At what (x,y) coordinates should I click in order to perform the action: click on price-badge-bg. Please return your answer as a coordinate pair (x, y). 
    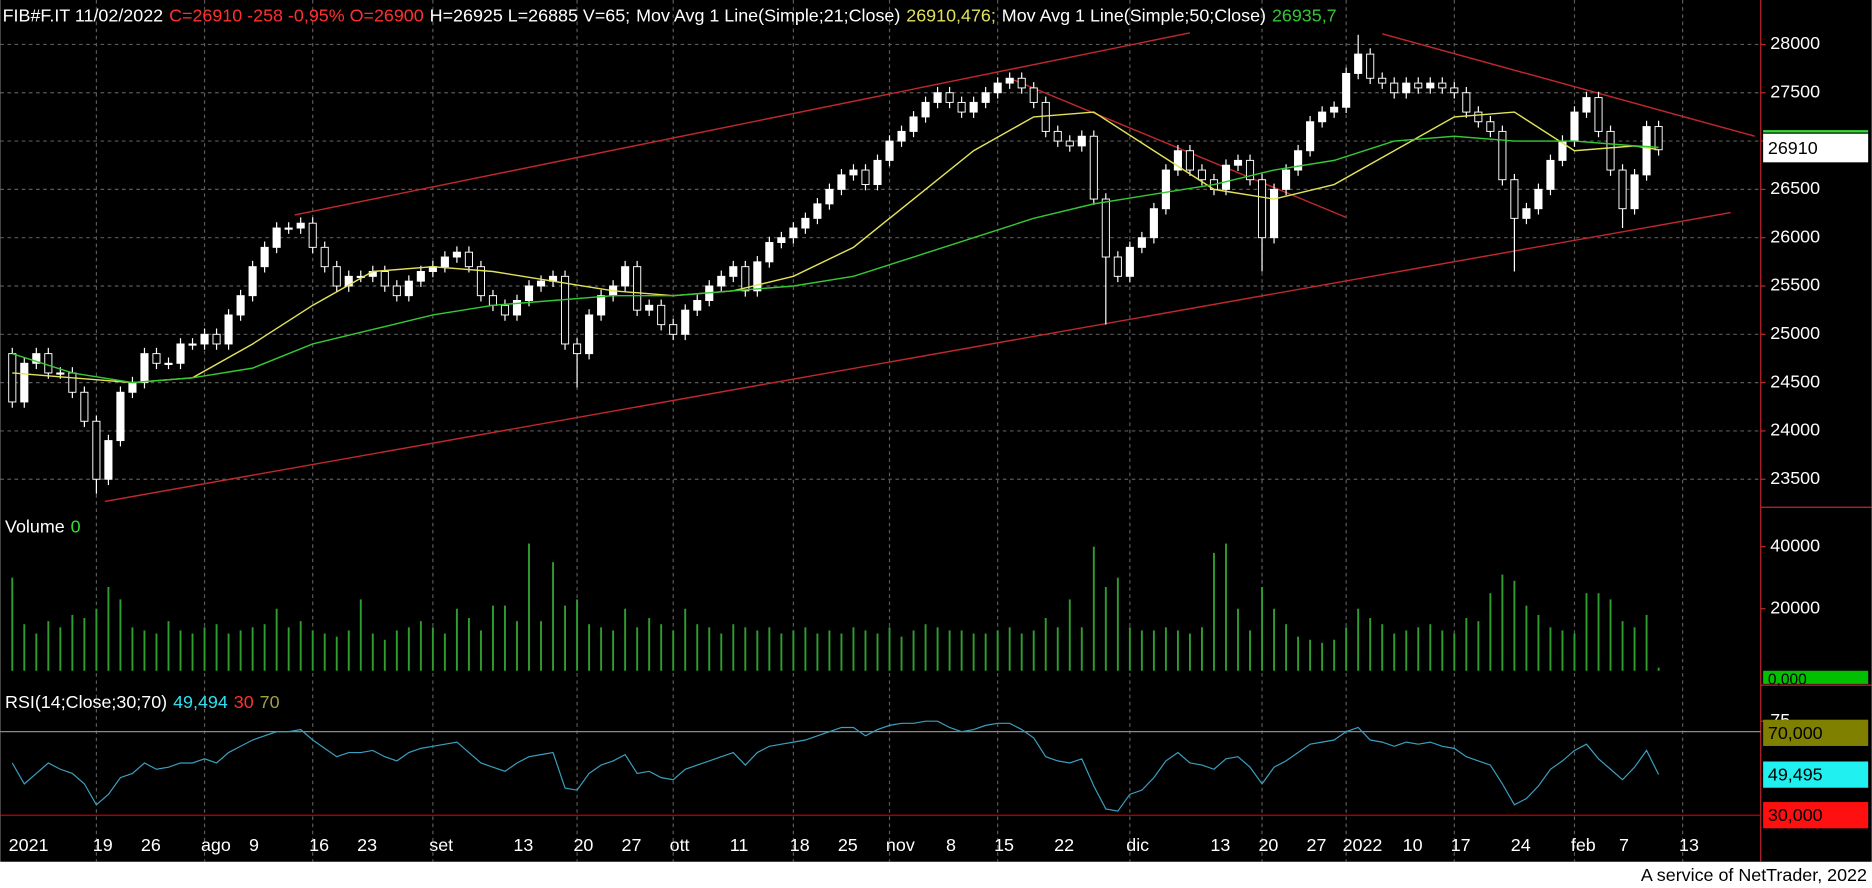
    Looking at the image, I should click on (1816, 148).